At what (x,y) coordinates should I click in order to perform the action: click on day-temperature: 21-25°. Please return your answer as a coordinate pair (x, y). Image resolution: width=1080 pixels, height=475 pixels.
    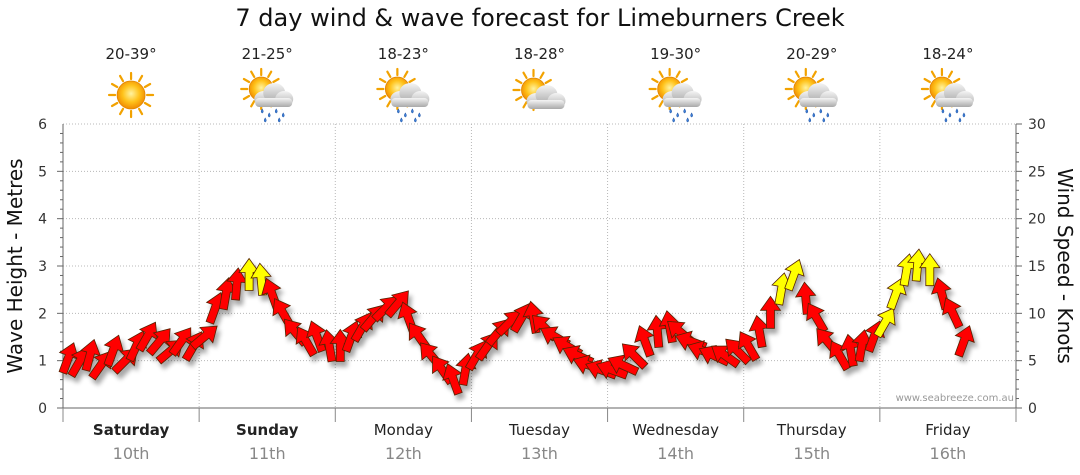
    Looking at the image, I should click on (267, 54).